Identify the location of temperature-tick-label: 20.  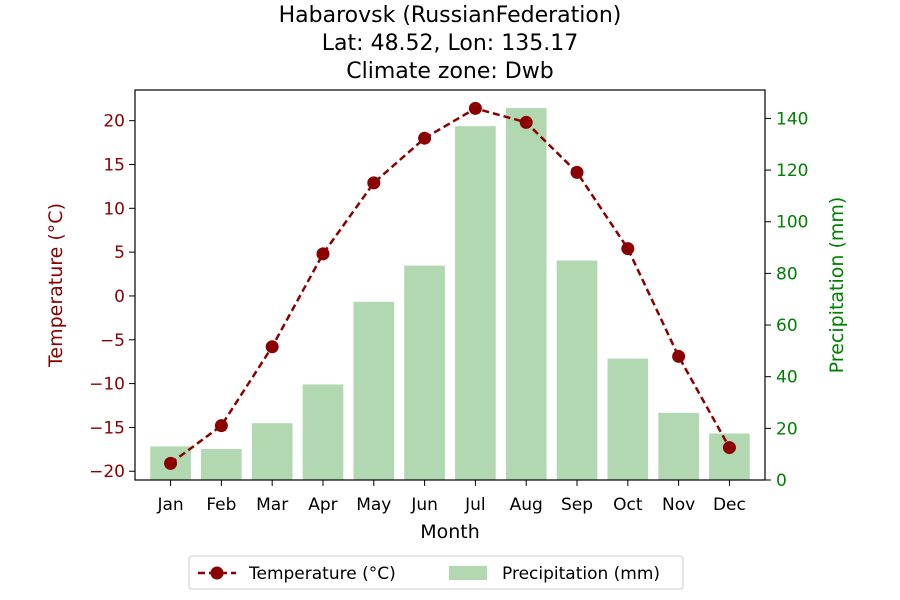
(114, 122).